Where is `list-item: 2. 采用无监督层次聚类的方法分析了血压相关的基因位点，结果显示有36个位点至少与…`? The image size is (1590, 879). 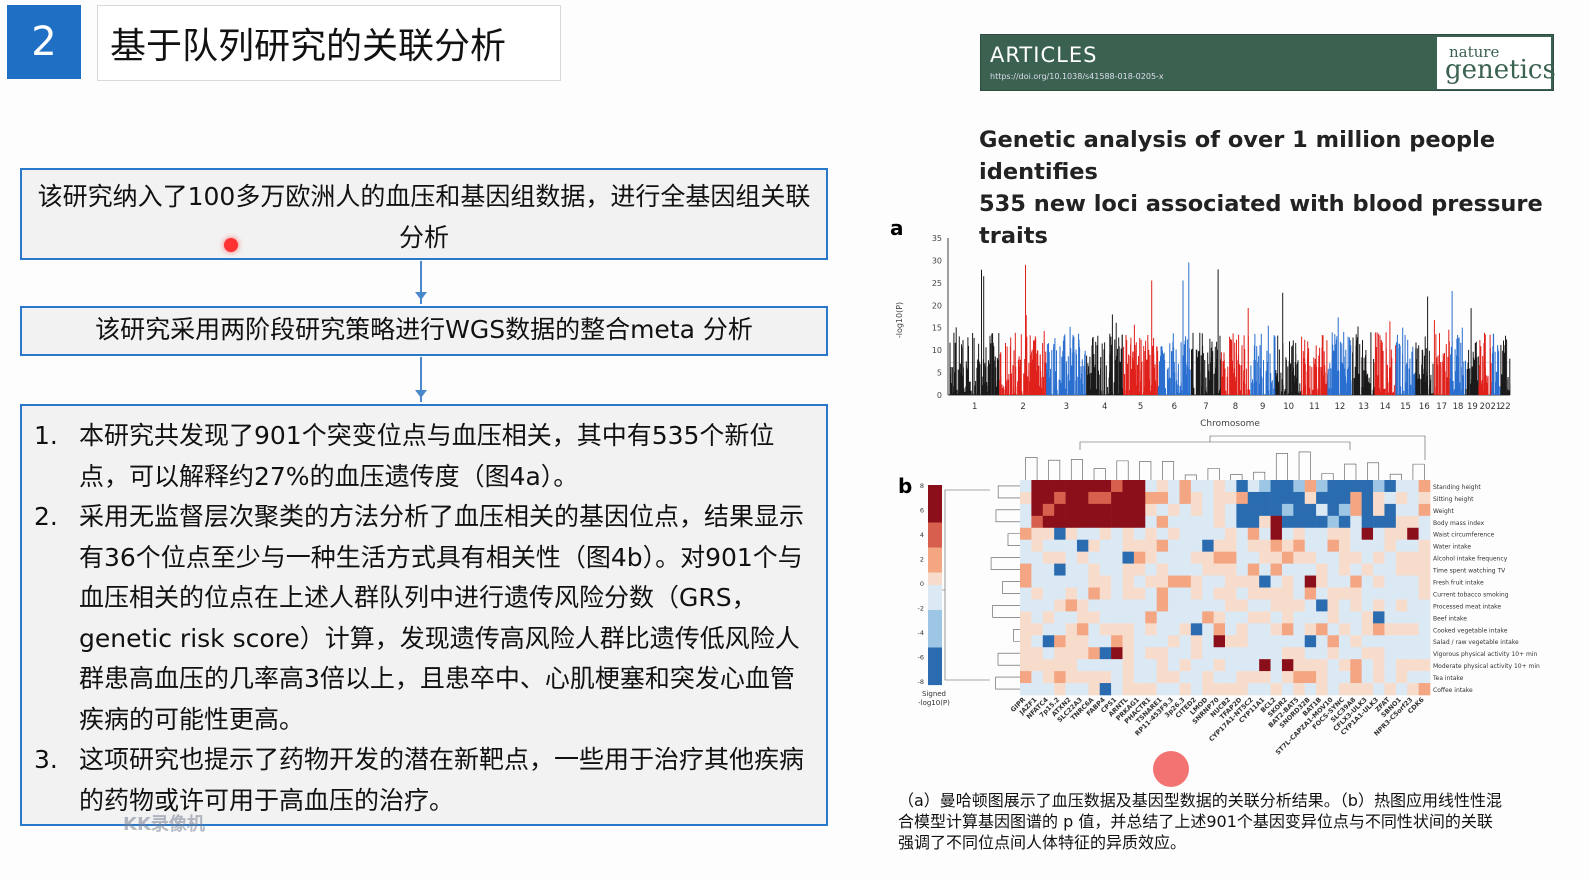
list-item: 2. 采用无监督层次聚类的方法分析了血压相关的基因位点，结果显示有36个位点至少与… is located at coordinates (424, 618).